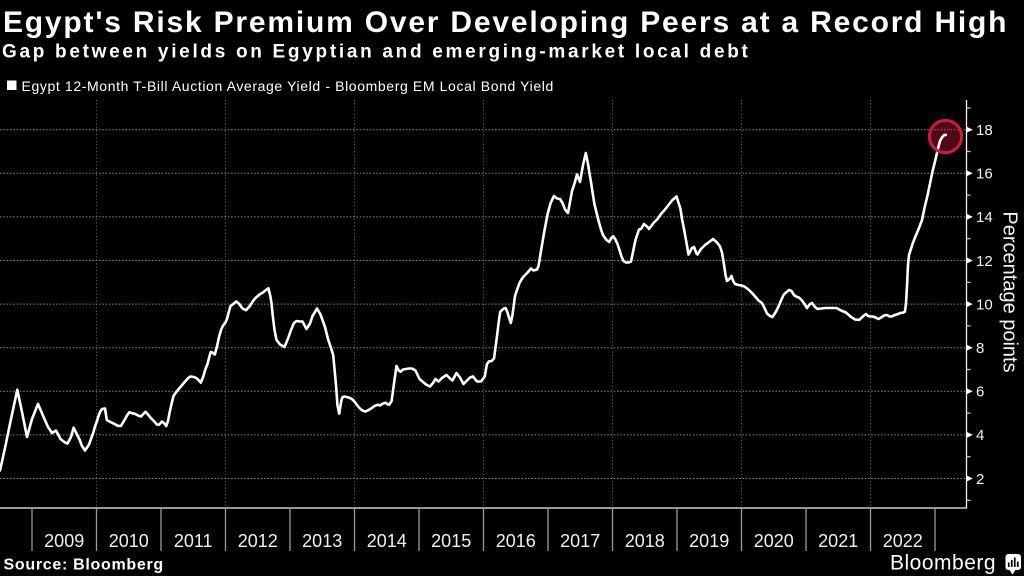  Describe the element at coordinates (1010, 291) in the screenshot. I see `svg-text: Percentage points` at that location.